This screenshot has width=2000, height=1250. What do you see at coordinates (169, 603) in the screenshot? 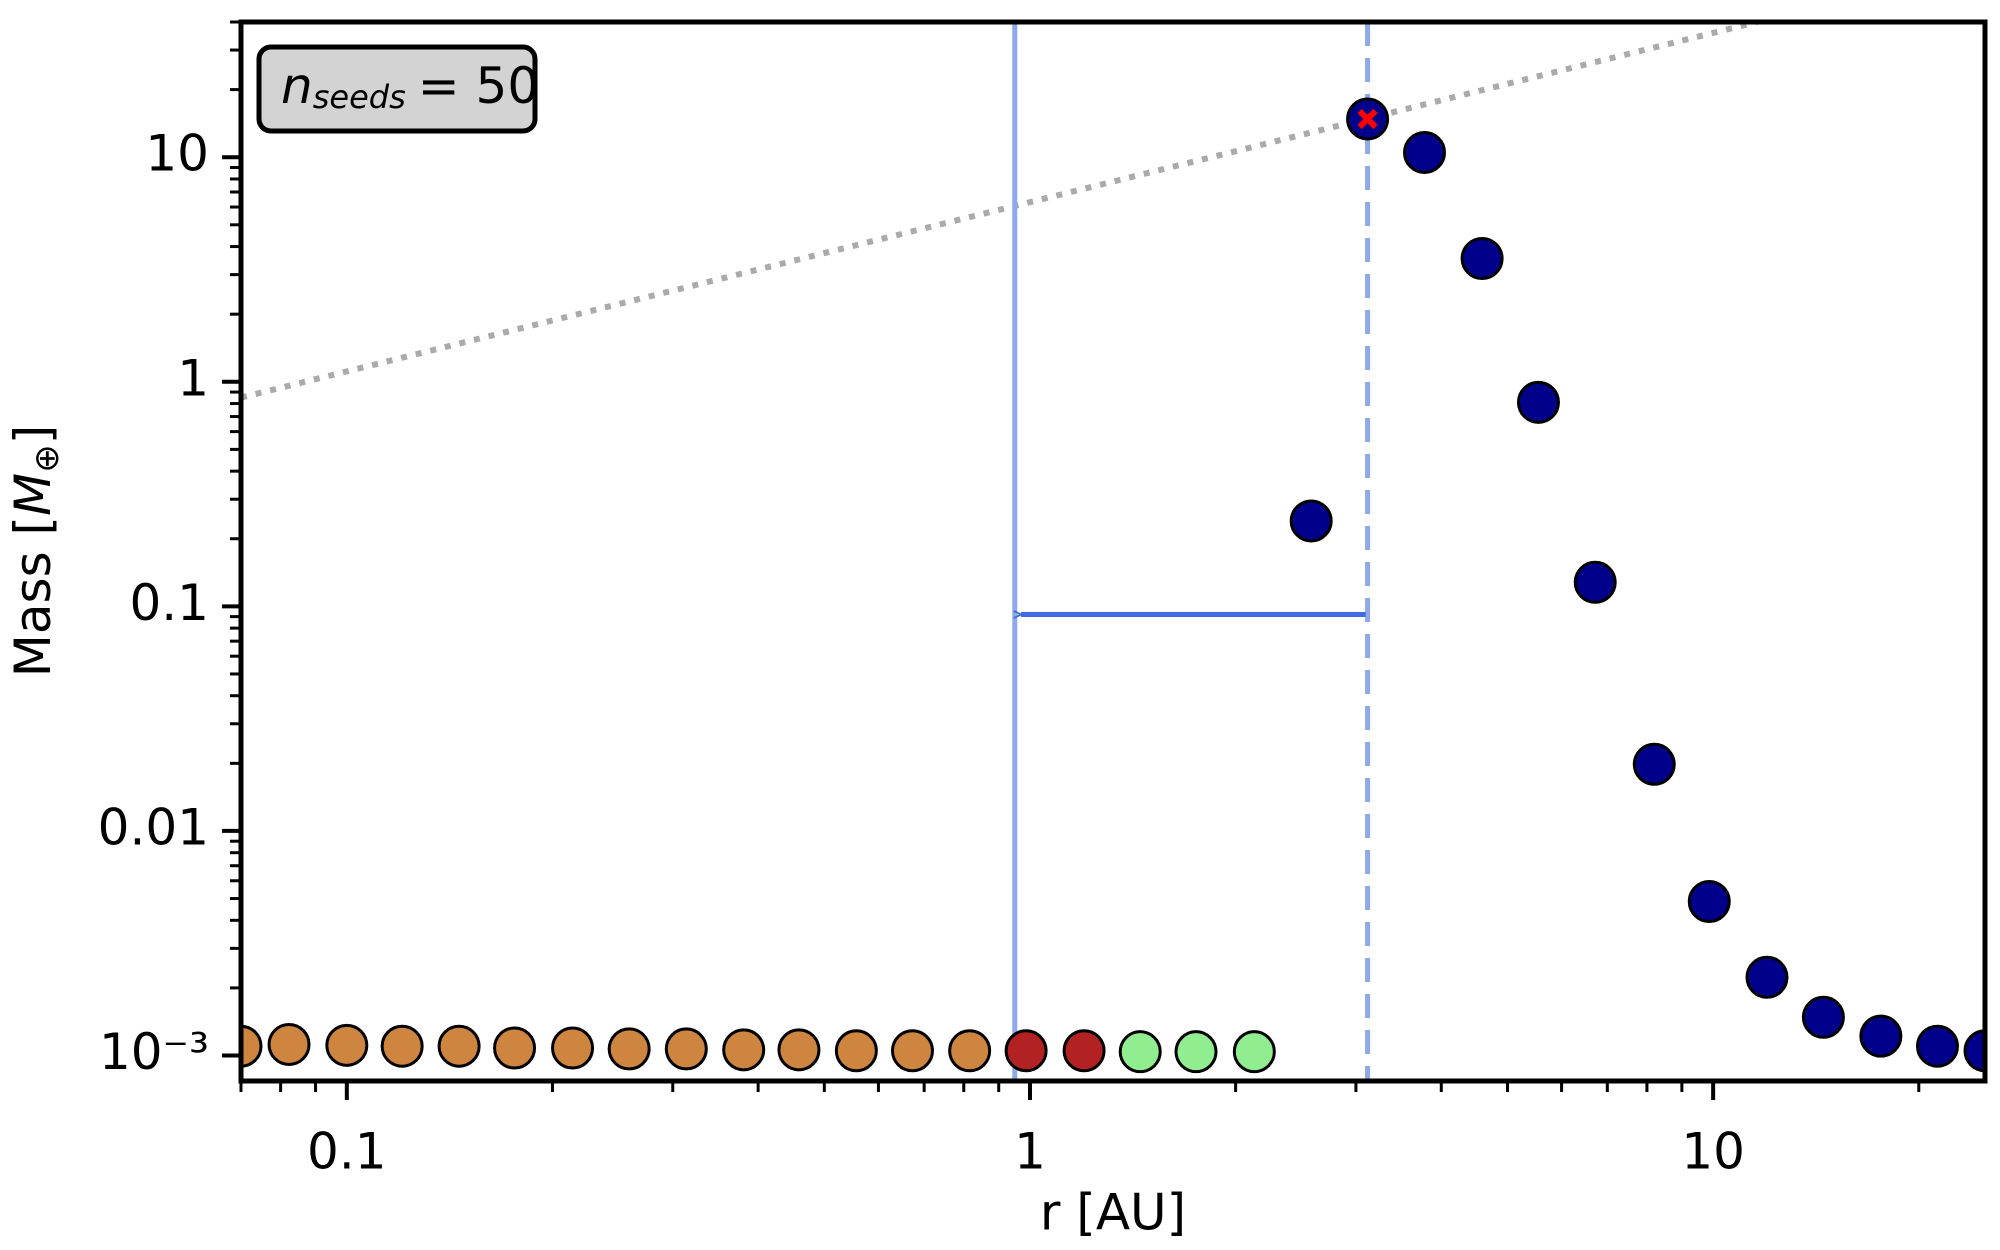
I see `y-tick-label: 0.1` at bounding box center [169, 603].